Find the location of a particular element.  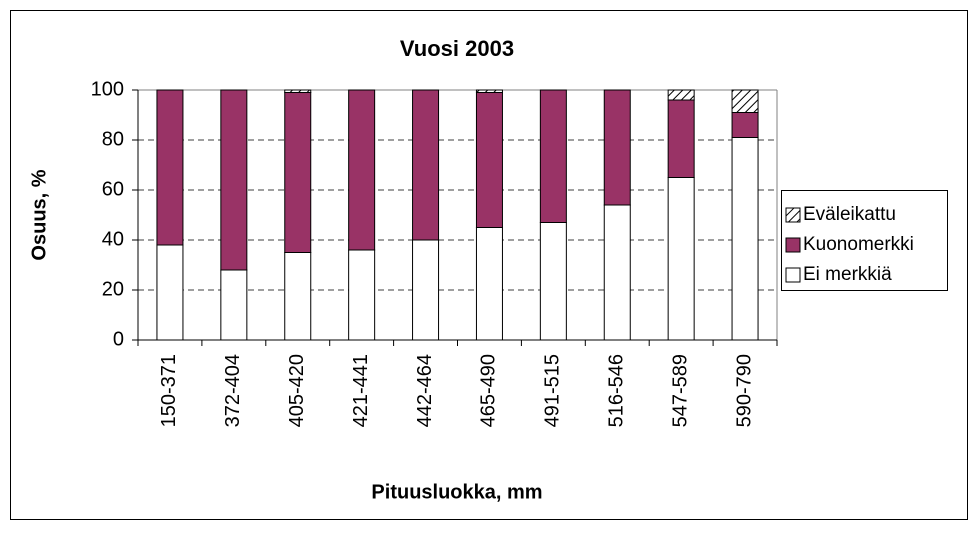

y-tick-label: 40 is located at coordinates (113, 239).